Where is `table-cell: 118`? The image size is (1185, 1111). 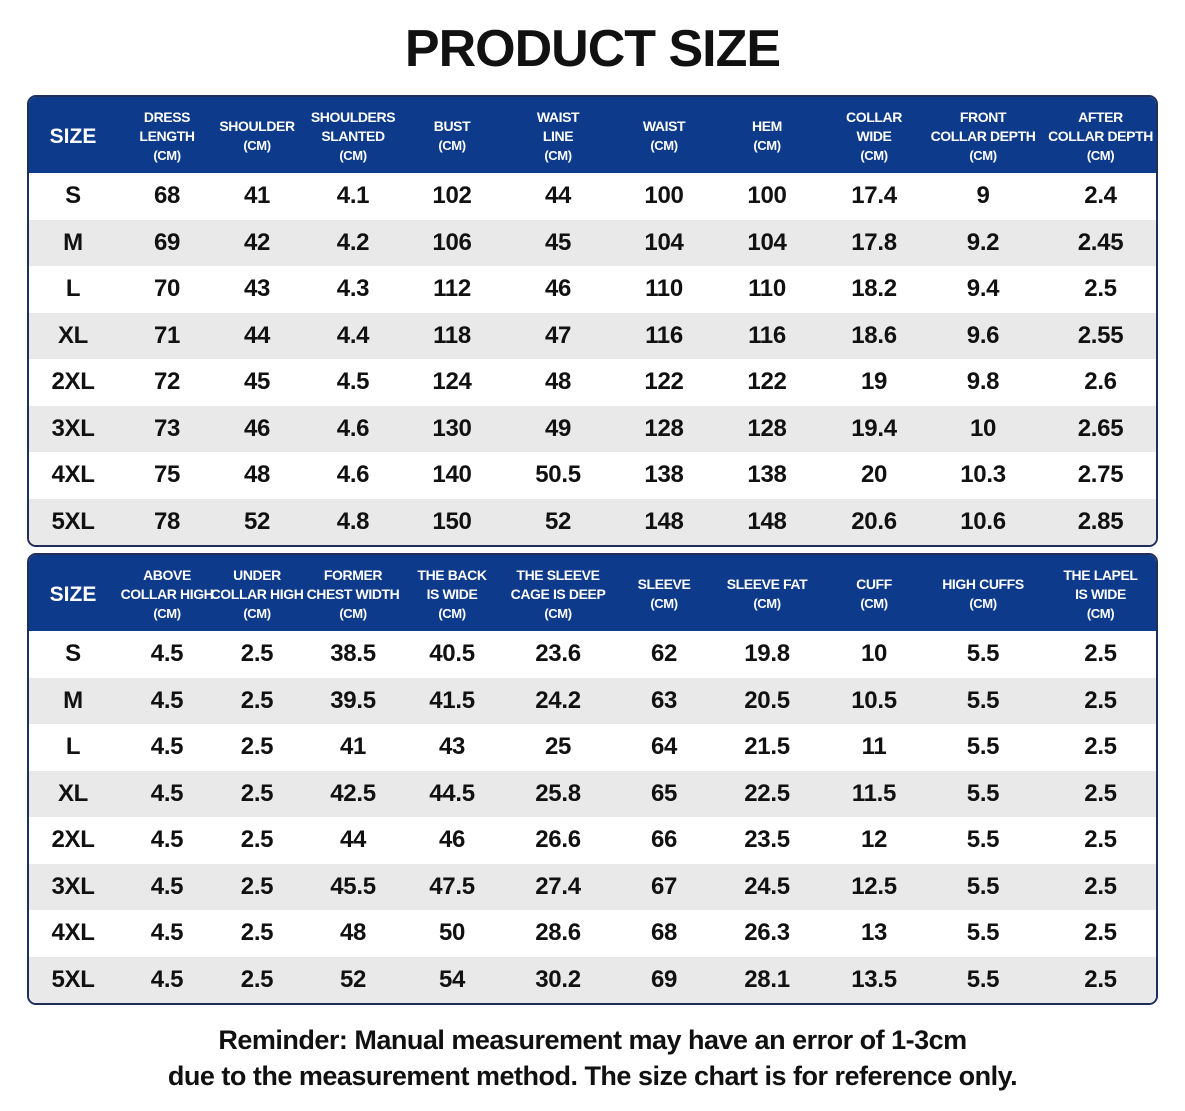
table-cell: 118 is located at coordinates (452, 335).